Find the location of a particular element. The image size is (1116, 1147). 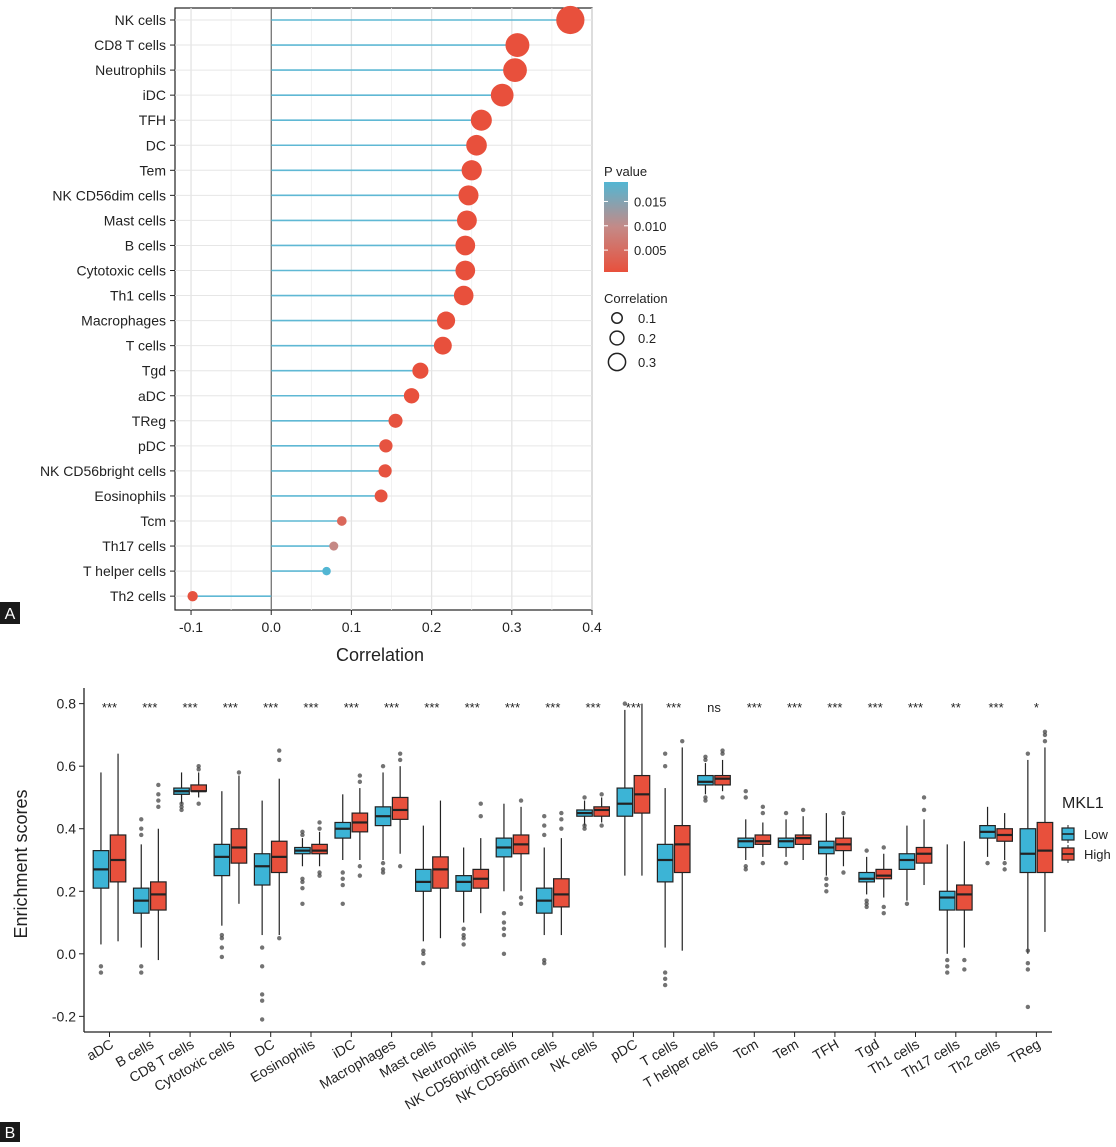

category-label-a: TReg is located at coordinates (149, 421).